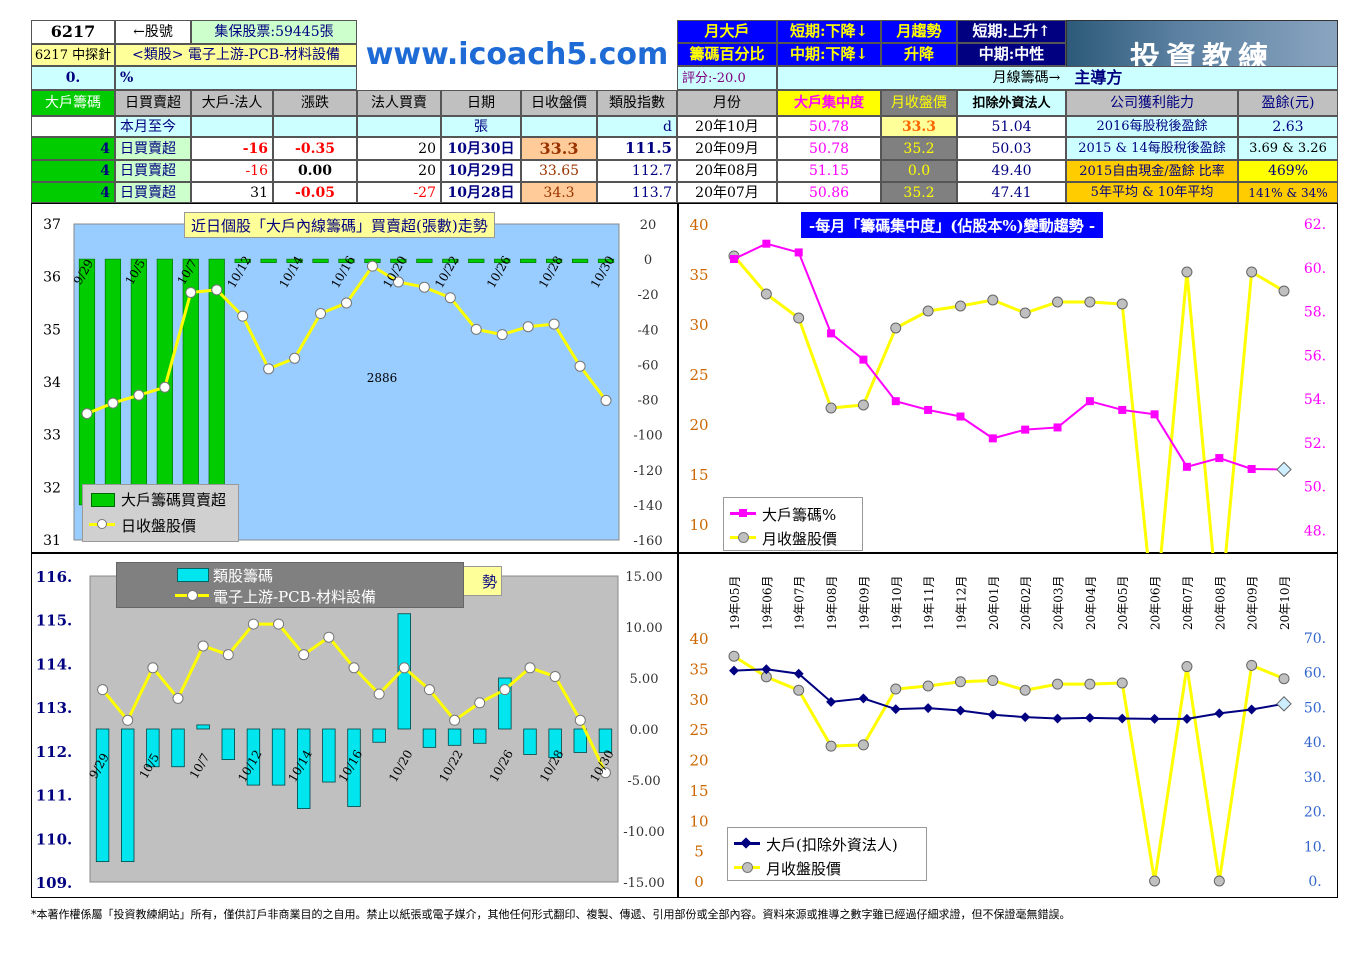 Image resolution: width=1366 pixels, height=967 pixels. Describe the element at coordinates (1315, 708) in the screenshot. I see `chart4-right-tick: 50.` at that location.